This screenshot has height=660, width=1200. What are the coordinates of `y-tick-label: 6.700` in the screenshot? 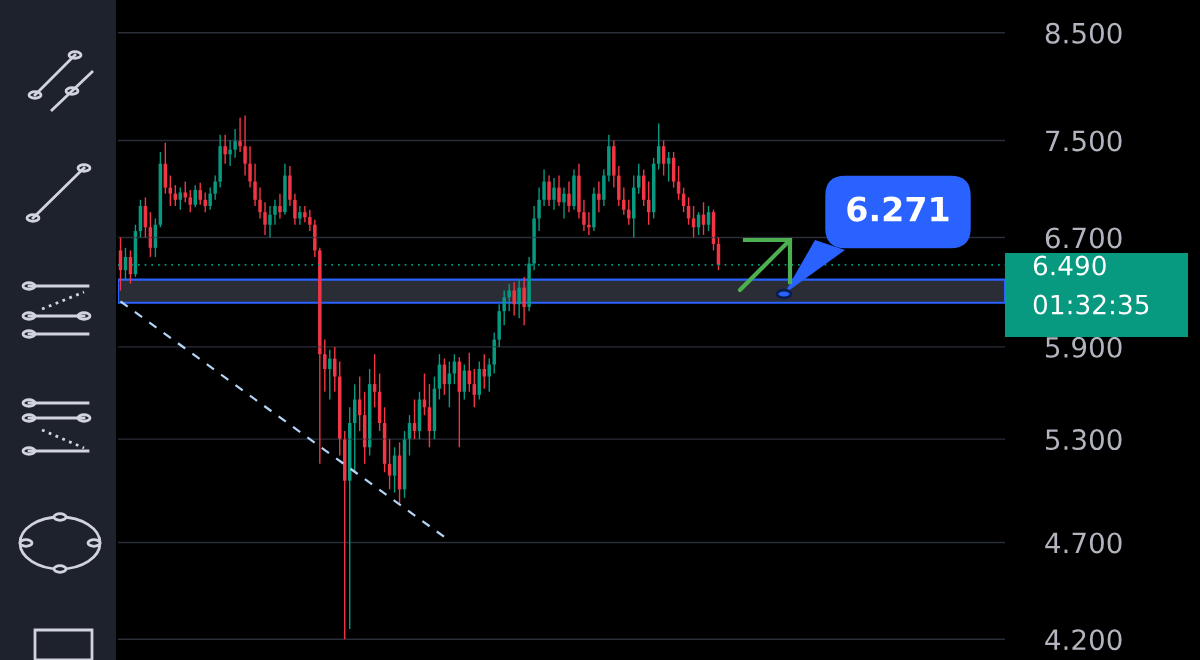 It's located at (1083, 238).